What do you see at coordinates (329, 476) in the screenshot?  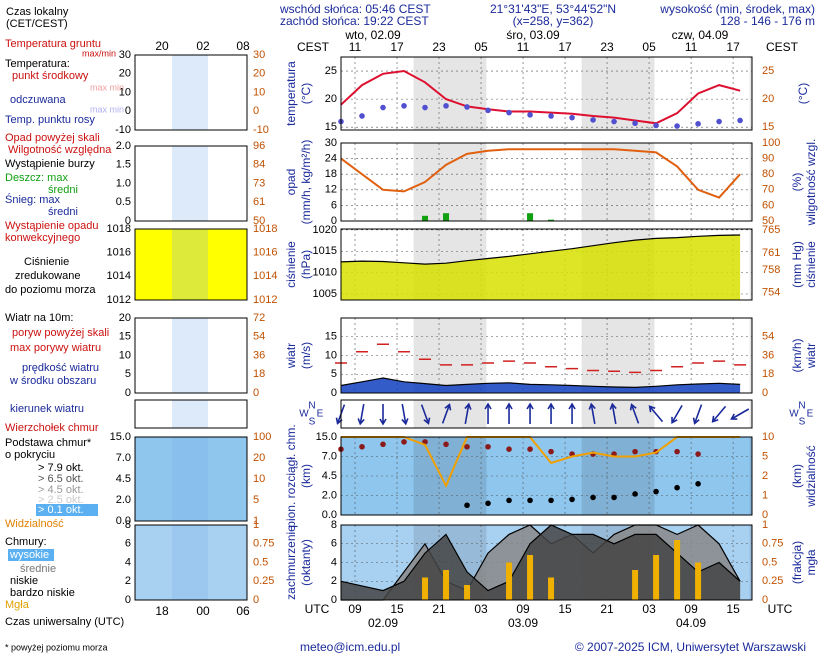 I see `y-tick-label: 4.5` at bounding box center [329, 476].